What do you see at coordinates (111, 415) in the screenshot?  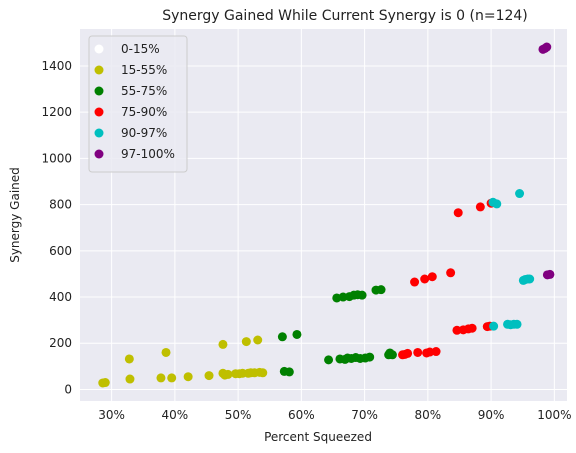 I see `x-tick-label: 30%` at bounding box center [111, 415].